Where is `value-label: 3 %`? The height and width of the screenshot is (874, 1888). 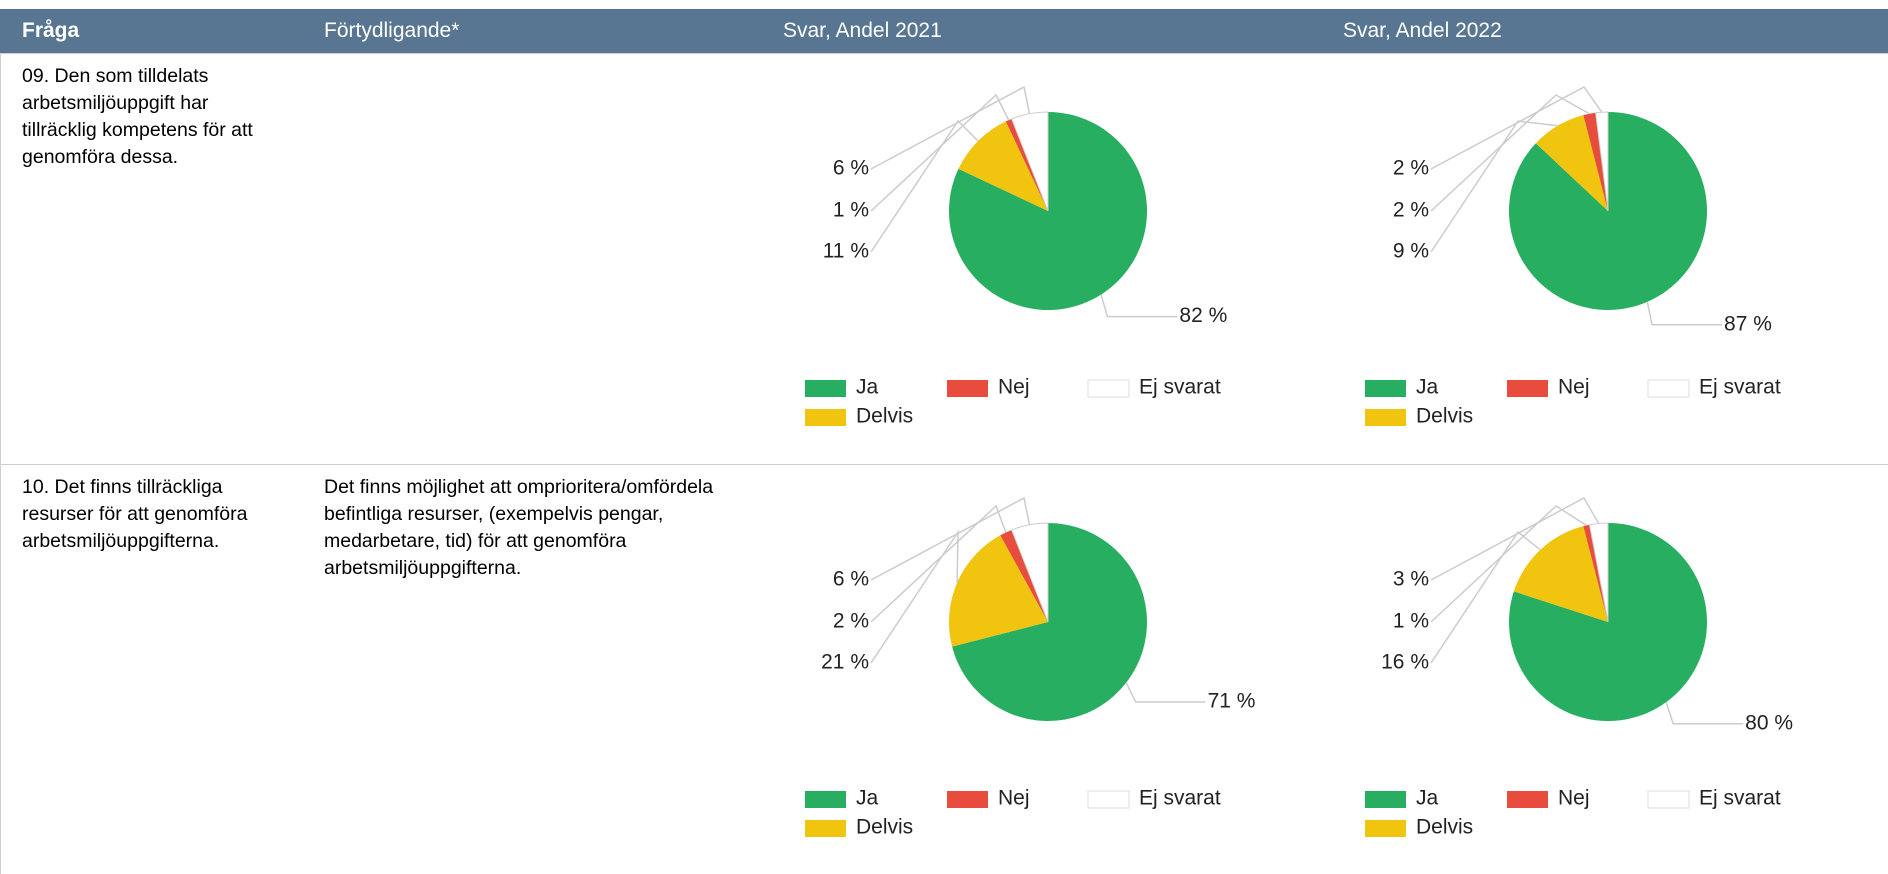 value-label: 3 % is located at coordinates (1411, 579).